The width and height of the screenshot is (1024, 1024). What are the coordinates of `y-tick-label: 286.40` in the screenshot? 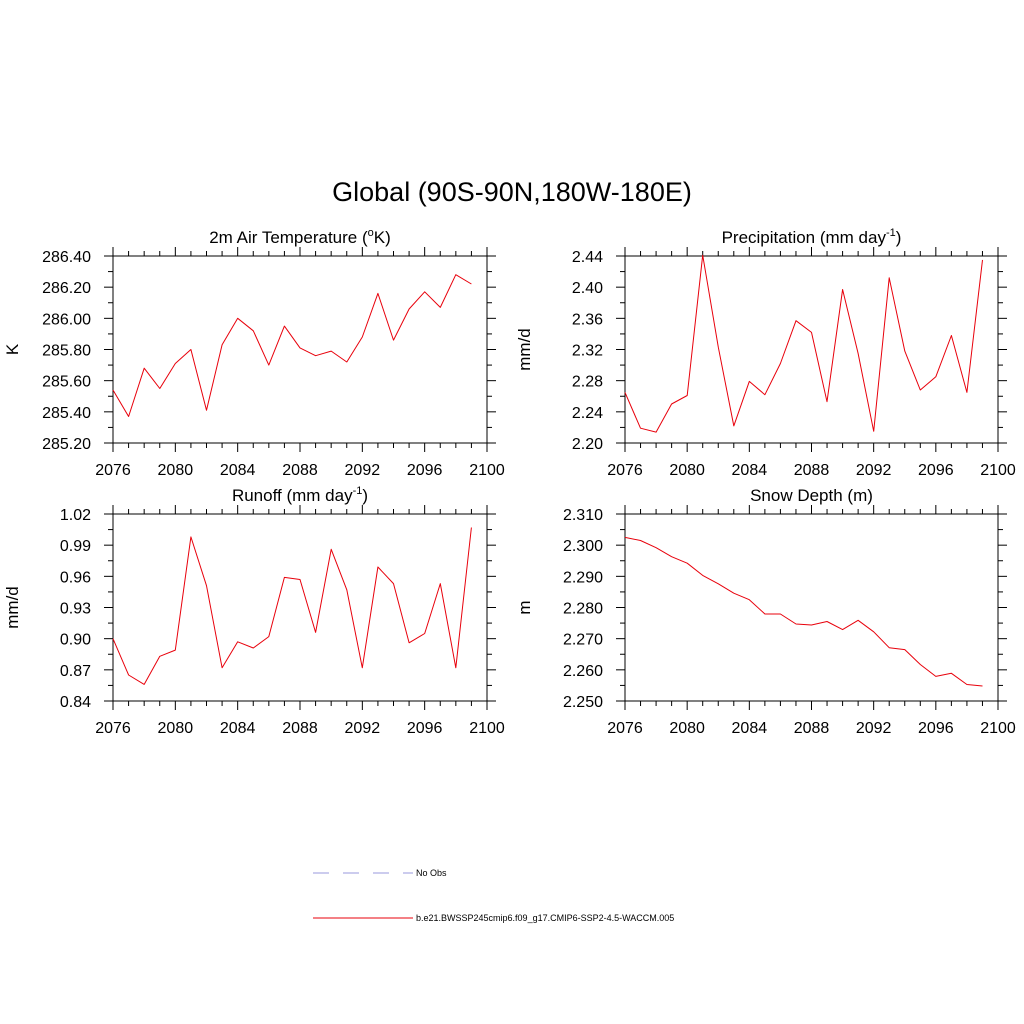 It's located at (66, 257).